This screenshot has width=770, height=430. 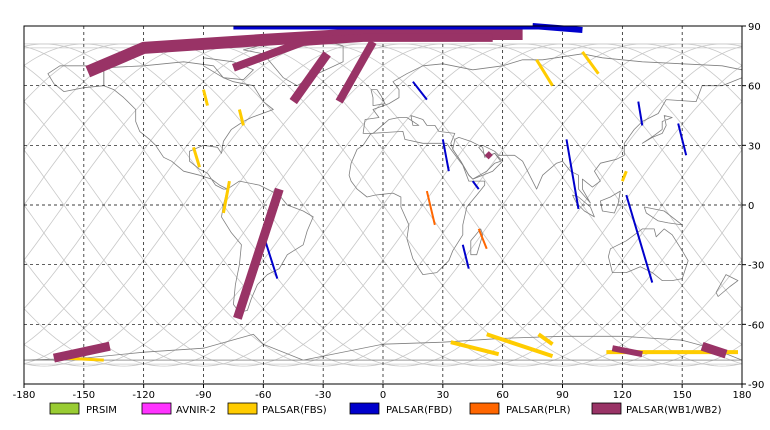 What do you see at coordinates (610, 202) in the screenshot?
I see `coastline-borneo` at bounding box center [610, 202].